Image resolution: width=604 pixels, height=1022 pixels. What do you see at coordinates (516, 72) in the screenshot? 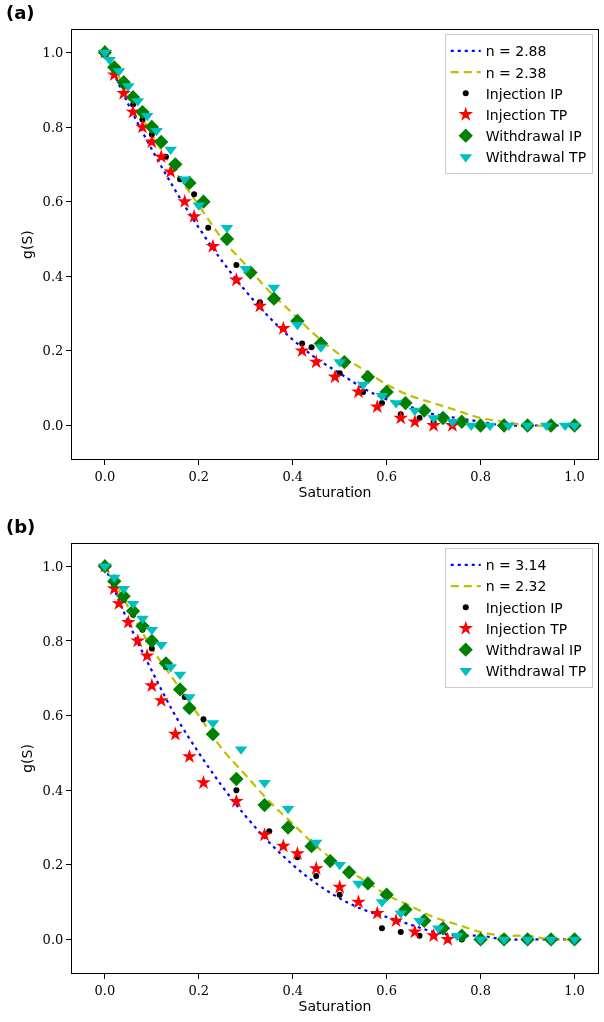
I see `legend-label: n = 2.38` at bounding box center [516, 72].